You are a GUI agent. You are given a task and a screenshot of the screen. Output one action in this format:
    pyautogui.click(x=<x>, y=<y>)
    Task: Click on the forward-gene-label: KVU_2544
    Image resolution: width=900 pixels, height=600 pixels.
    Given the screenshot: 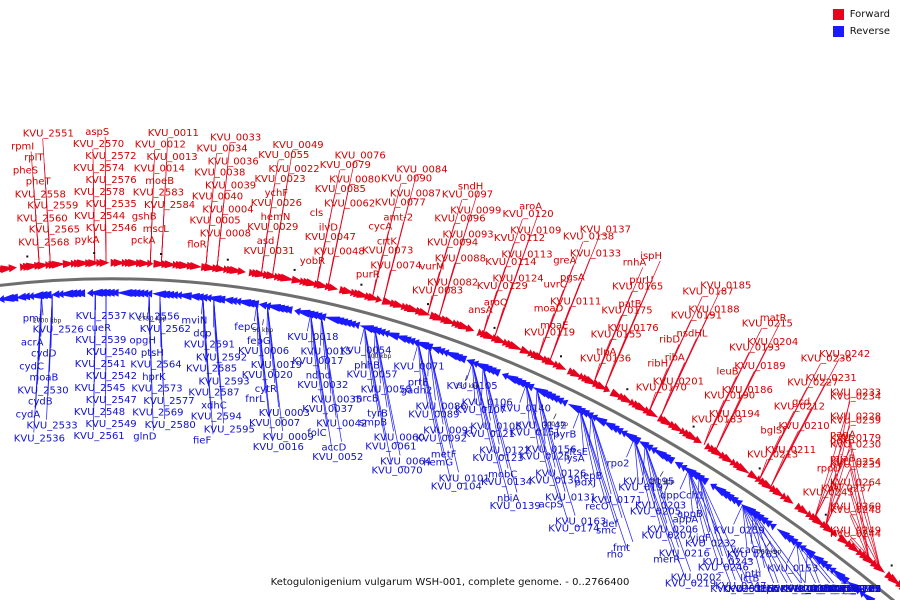 What is the action you would take?
    pyautogui.click(x=99, y=216)
    